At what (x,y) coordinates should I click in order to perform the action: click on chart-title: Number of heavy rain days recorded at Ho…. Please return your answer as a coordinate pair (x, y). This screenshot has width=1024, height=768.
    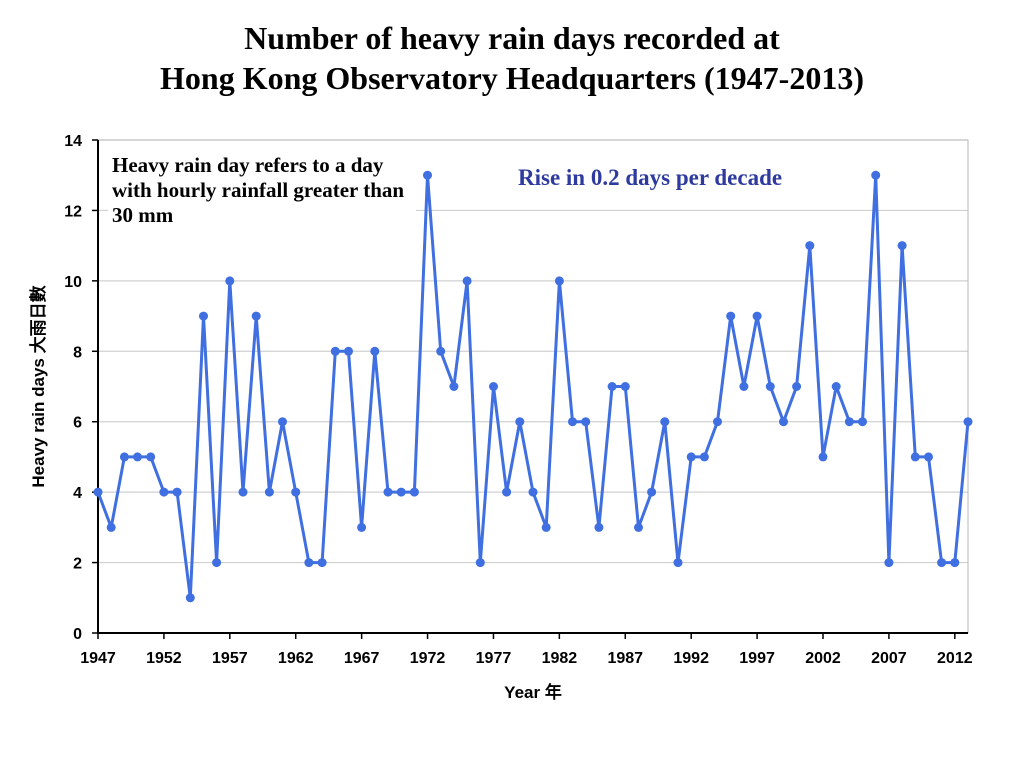
    Looking at the image, I should click on (512, 58).